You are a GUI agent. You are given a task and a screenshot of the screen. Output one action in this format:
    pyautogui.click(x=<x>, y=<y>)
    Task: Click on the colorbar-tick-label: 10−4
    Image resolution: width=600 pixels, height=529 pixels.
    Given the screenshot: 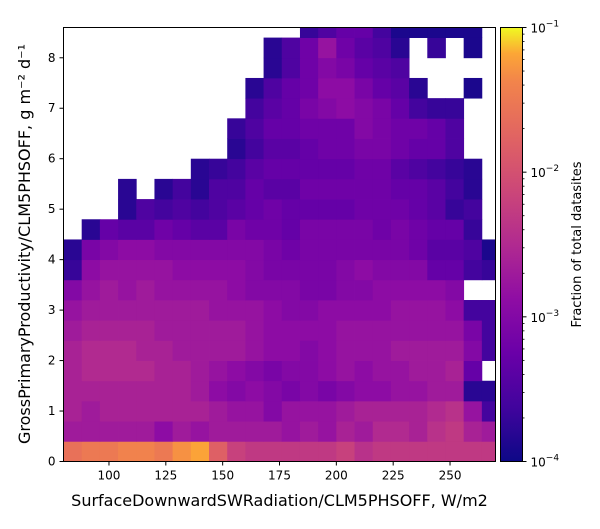 What is the action you would take?
    pyautogui.click(x=545, y=462)
    